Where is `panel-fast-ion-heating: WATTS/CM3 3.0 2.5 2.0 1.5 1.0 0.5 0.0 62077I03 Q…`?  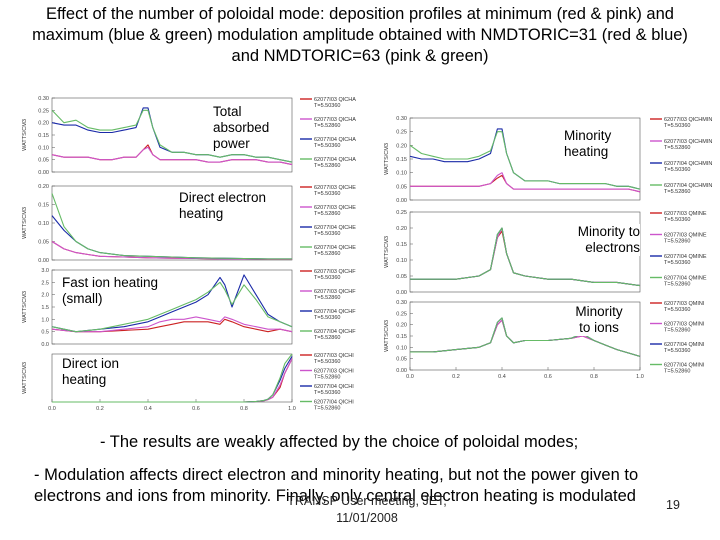
panel-fast-ion-heating: WATTS/CM3 3.0 2.5 2.0 1.5 1.0 0.5 0.0 62077I03 Q… is located at coordinates (190, 306).